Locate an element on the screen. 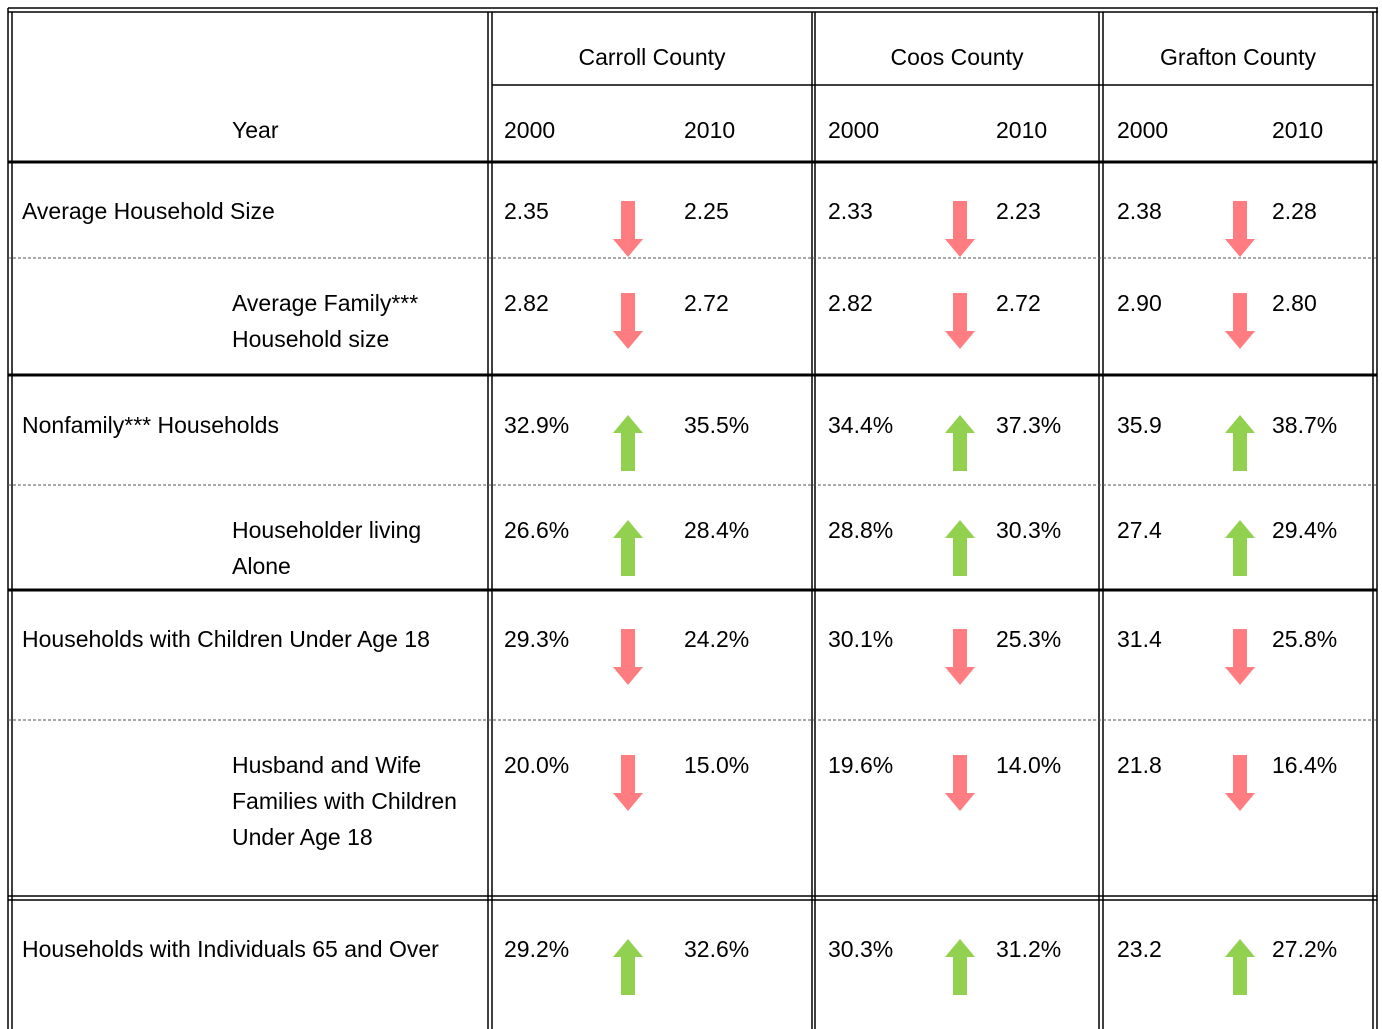 This screenshot has width=1382, height=1029. county-header: Grafton County is located at coordinates (1238, 57).